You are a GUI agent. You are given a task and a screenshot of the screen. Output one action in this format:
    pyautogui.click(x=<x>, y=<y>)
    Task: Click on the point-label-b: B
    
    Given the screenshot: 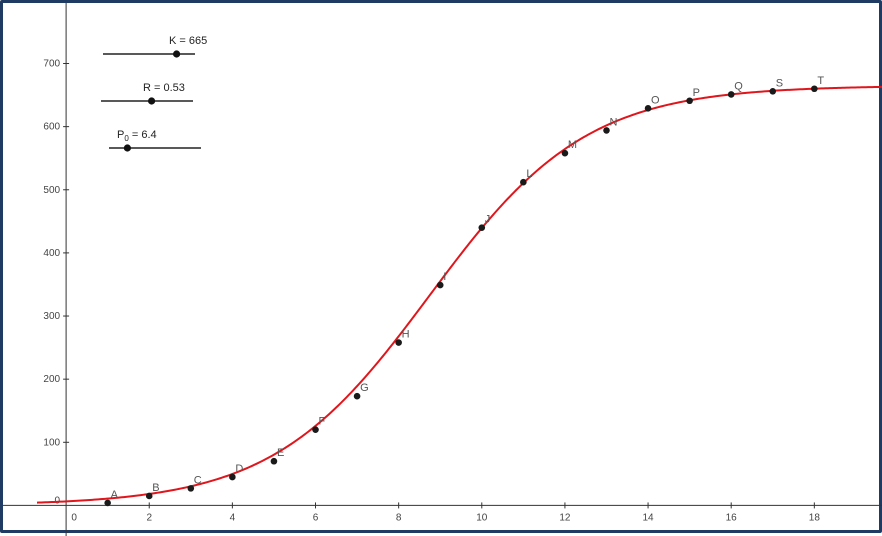 What is the action you would take?
    pyautogui.click(x=155, y=488)
    